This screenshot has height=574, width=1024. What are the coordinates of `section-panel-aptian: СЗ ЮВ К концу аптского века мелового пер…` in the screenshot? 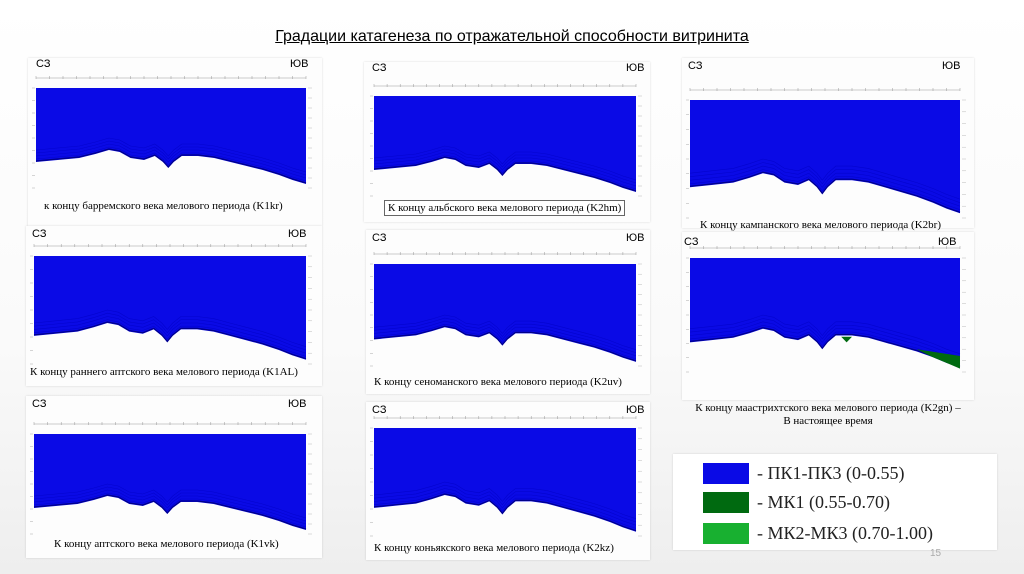 It's located at (174, 477).